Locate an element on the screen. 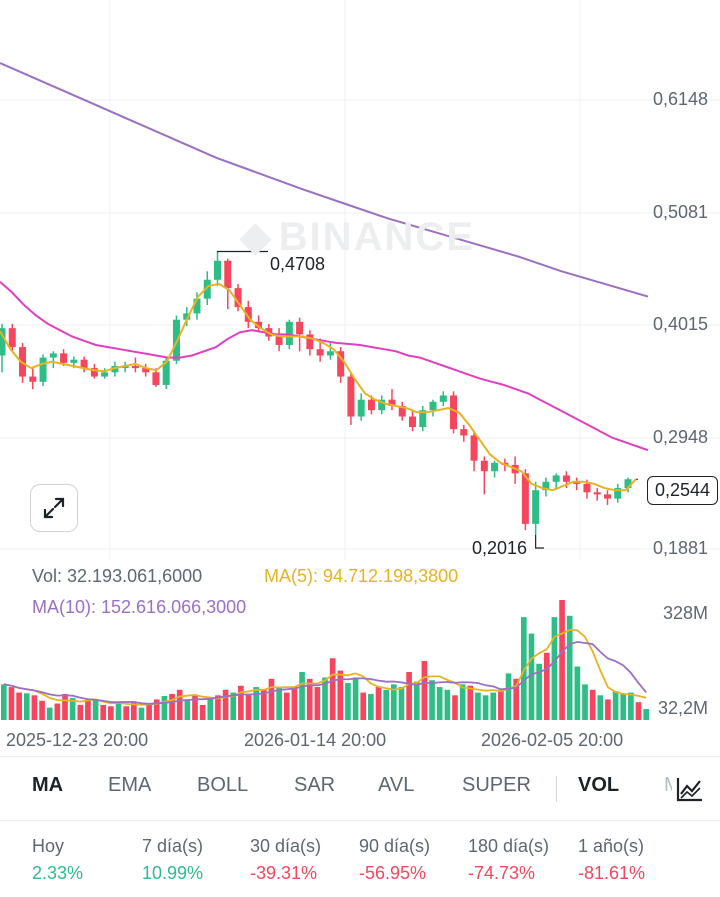  perf-label: 90 día(s) is located at coordinates (395, 846).